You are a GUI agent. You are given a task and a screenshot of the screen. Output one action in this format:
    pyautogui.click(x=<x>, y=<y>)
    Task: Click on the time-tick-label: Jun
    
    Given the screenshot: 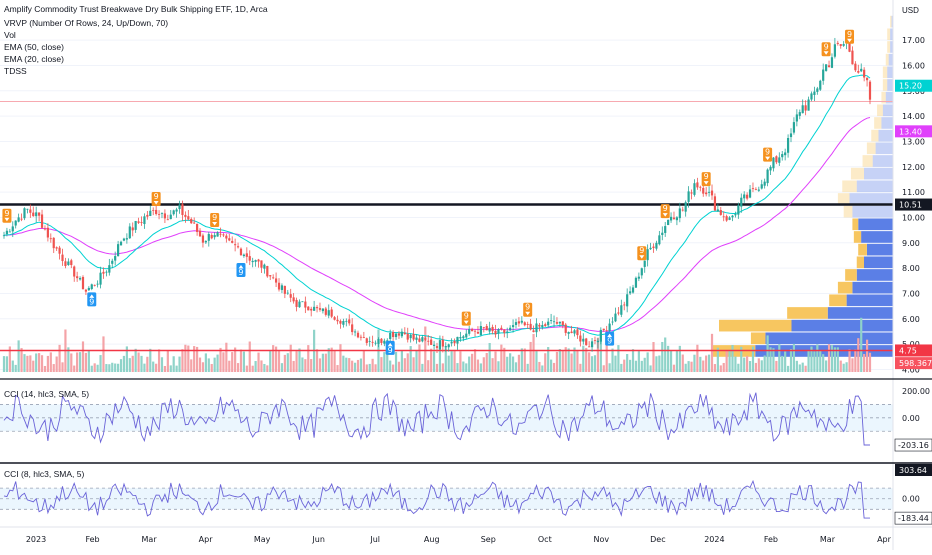 What is the action you would take?
    pyautogui.click(x=318, y=539)
    